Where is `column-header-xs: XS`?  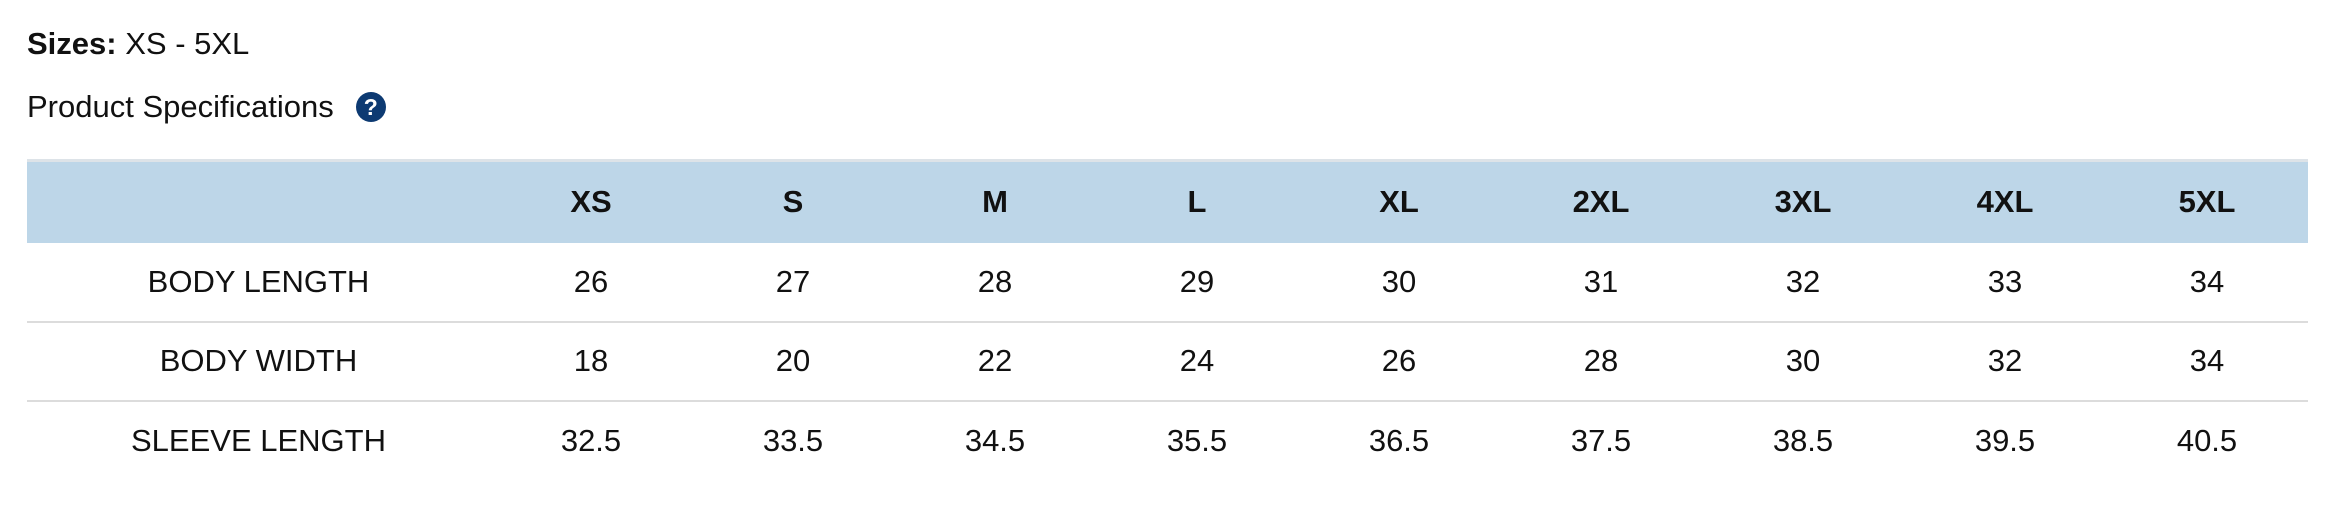 column-header-xs: XS is located at coordinates (591, 202).